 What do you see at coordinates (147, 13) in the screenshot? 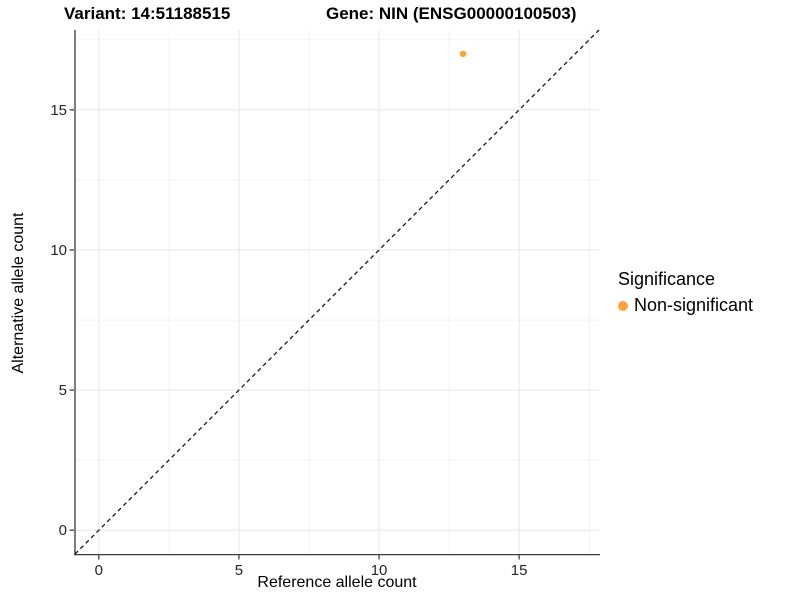
I see `variant-title: Variant: 14:51188515` at bounding box center [147, 13].